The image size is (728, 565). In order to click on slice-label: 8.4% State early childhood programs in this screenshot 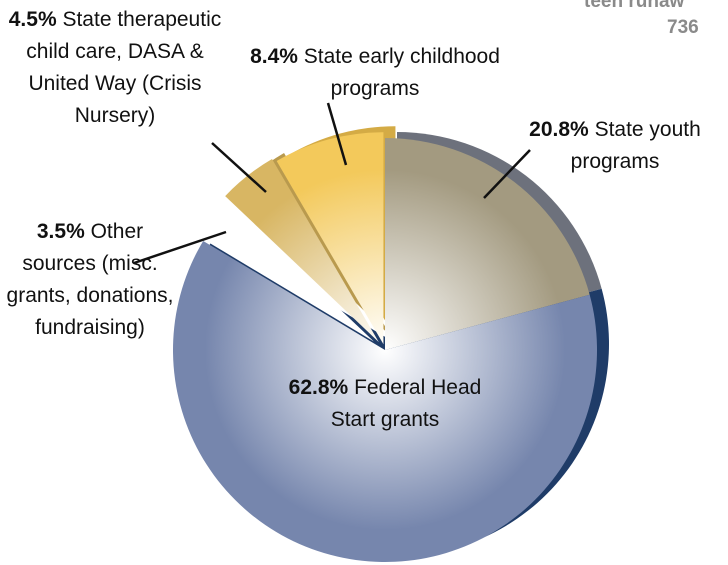, I will do `click(375, 73)`.